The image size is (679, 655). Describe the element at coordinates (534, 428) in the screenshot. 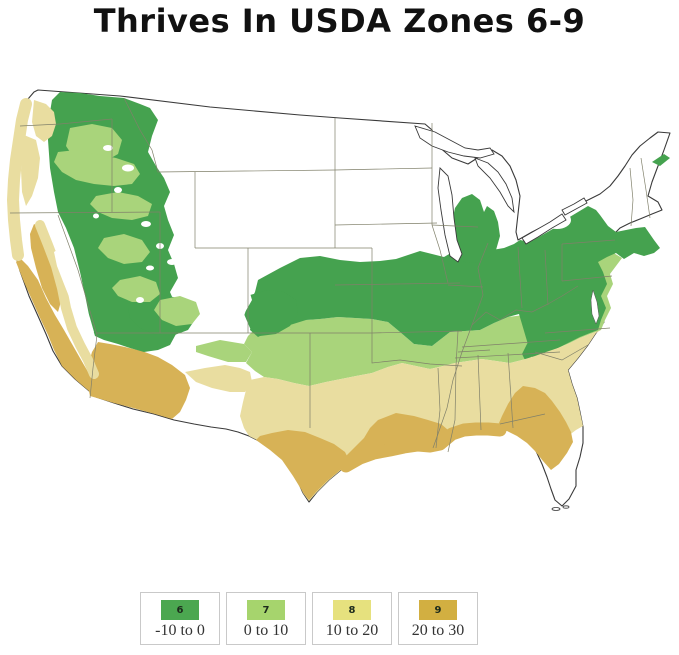

I see `zone9-north-florida` at that location.